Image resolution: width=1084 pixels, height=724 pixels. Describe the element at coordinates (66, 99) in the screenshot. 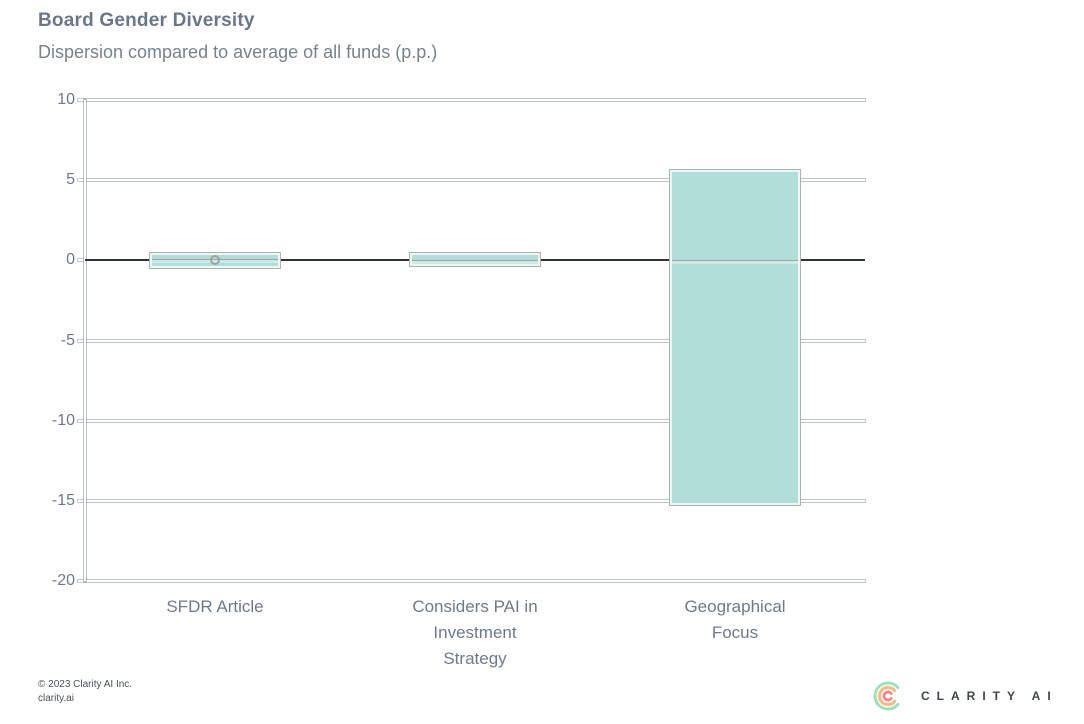

I see `y-axis-label-10: 10` at that location.